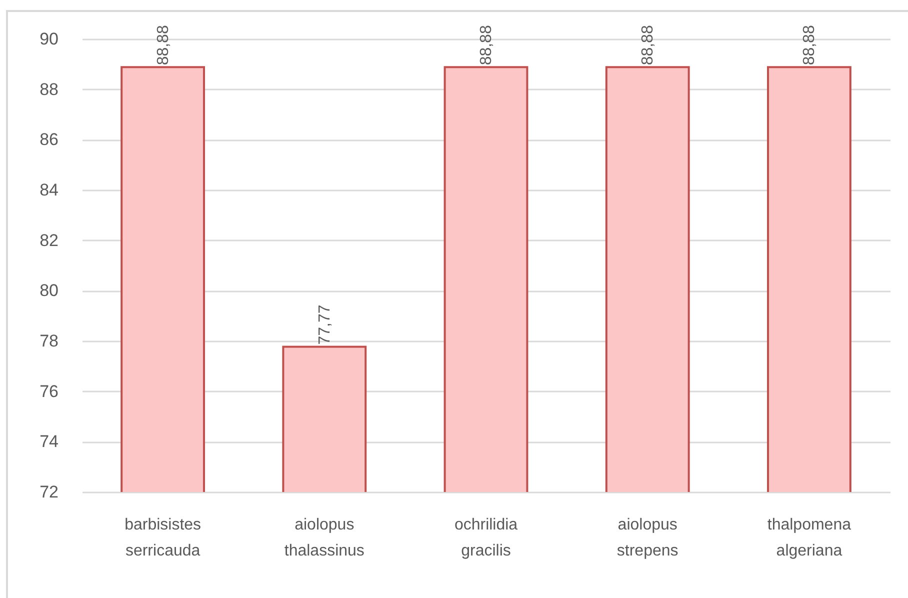 This screenshot has height=598, width=908. I want to click on x-tick-label: barbisistes serricauda, so click(163, 538).